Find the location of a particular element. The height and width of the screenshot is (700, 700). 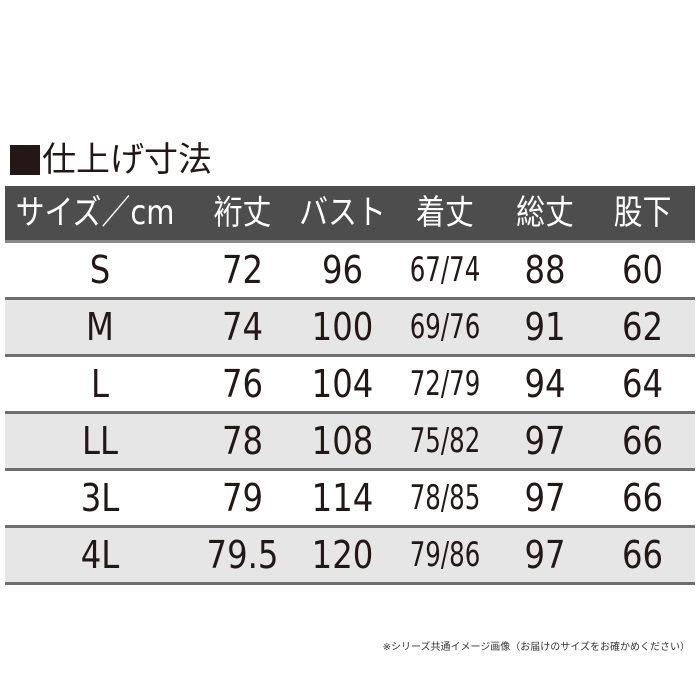

table-row: S 72 96 67/74 88 60 is located at coordinates (350, 271).